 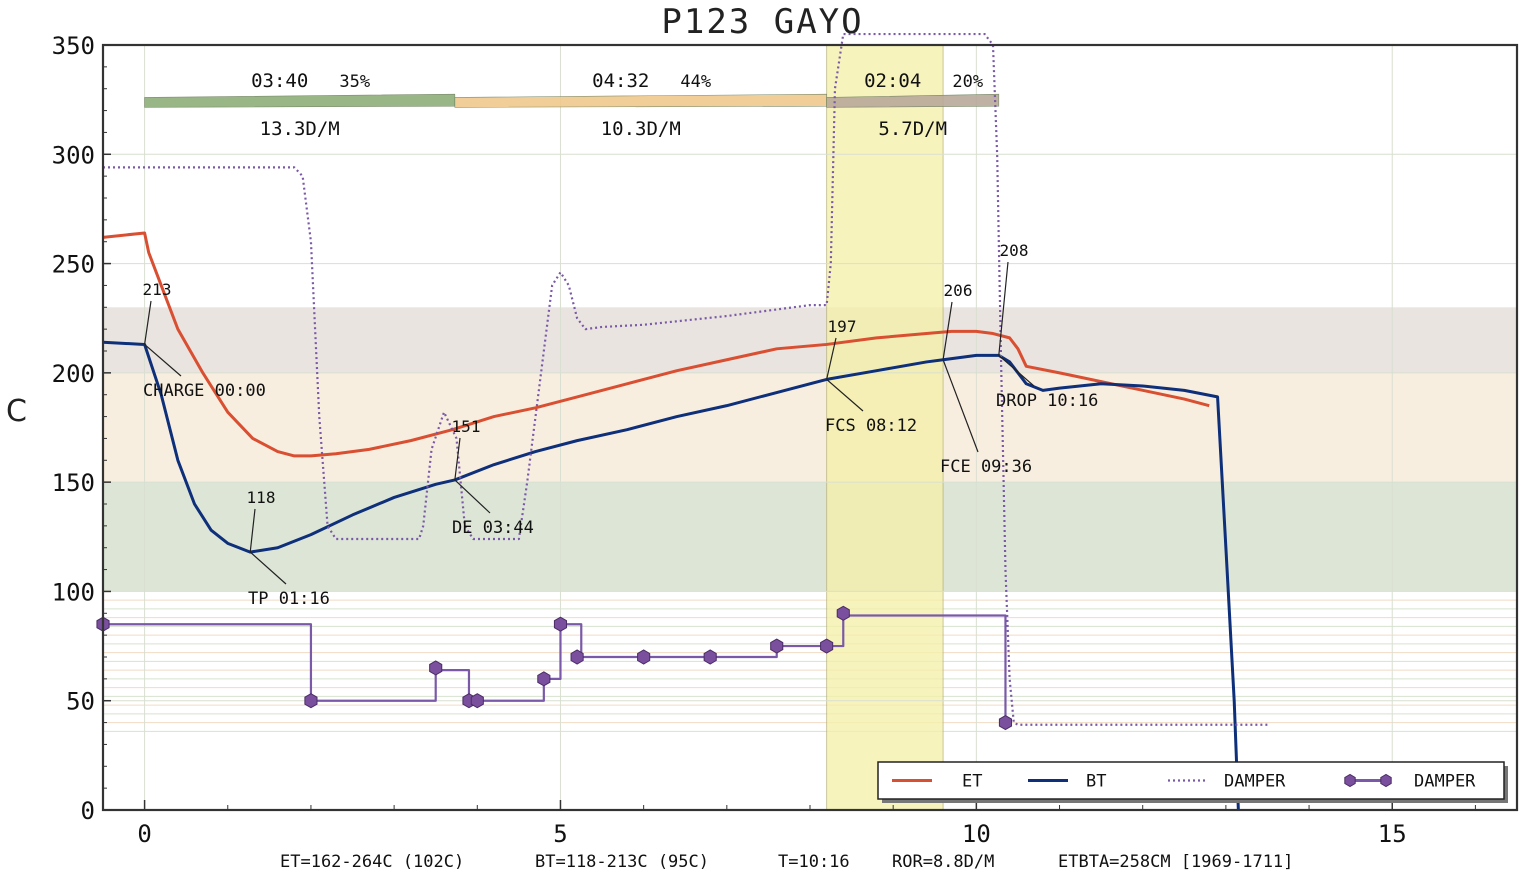 What do you see at coordinates (1445, 782) in the screenshot?
I see `legend-label-3: DAMPER` at bounding box center [1445, 782].